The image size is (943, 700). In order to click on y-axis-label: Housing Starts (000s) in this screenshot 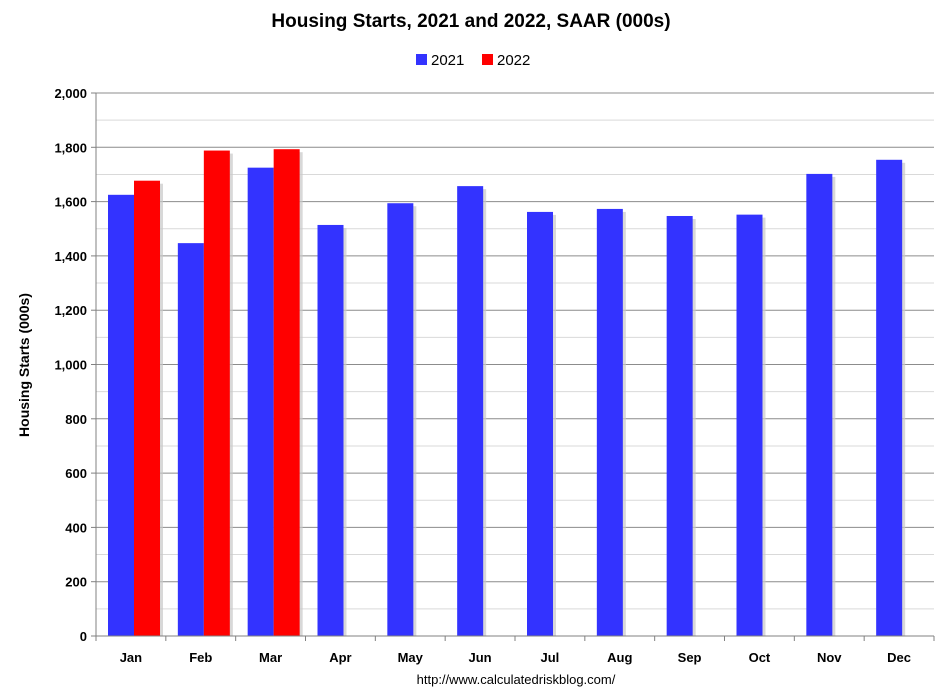, I will do `click(24, 365)`.